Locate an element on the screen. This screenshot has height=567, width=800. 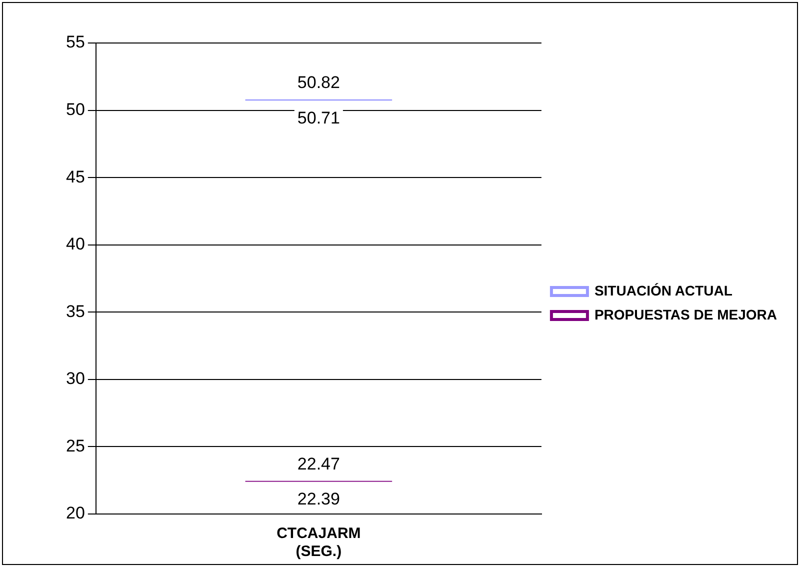
y-tick-label: 25 is located at coordinates (75, 446).